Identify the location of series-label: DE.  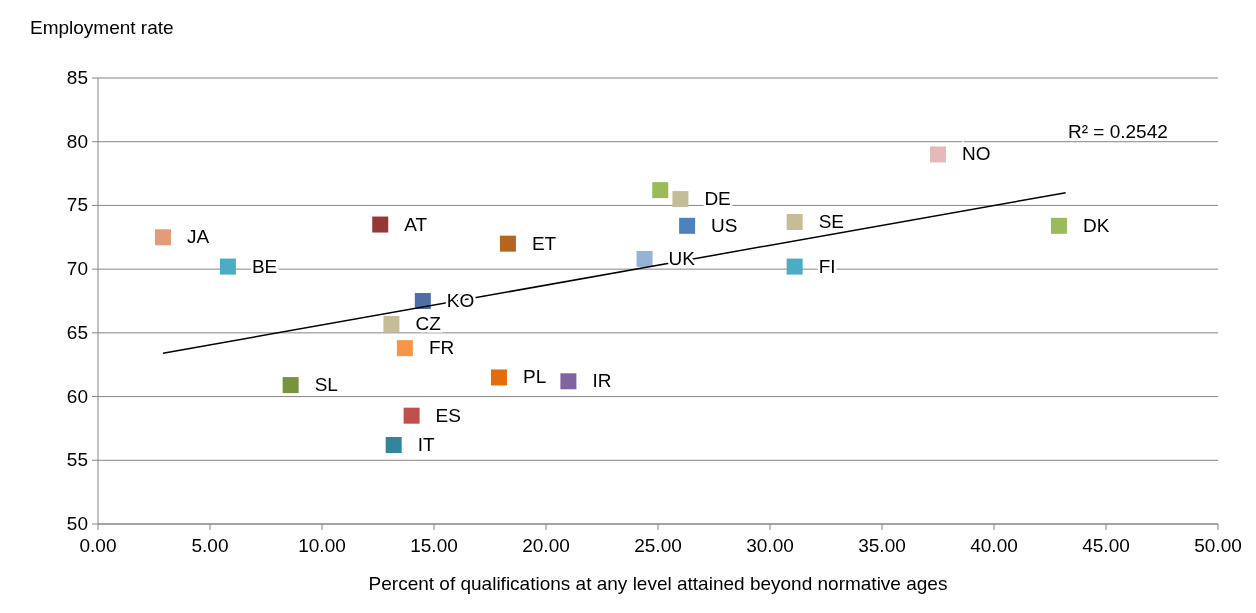
(717, 199).